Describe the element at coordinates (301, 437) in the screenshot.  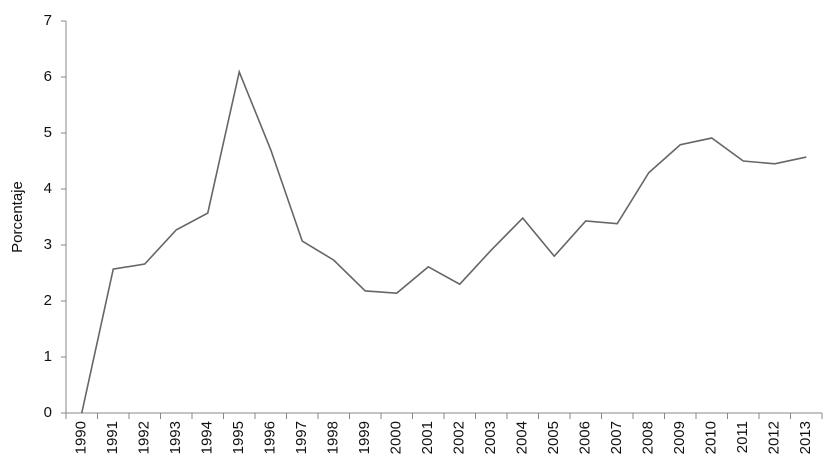
I see `x-tick-label: 1997` at that location.